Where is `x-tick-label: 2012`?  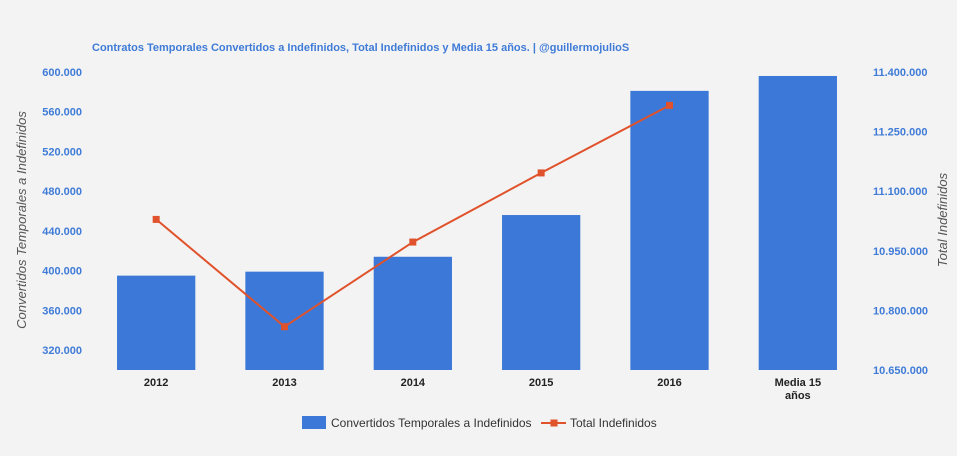 x-tick-label: 2012 is located at coordinates (156, 383).